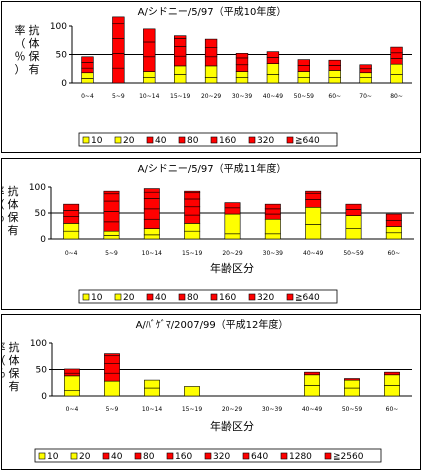  Describe the element at coordinates (392, 409) in the screenshot. I see `x-tick-label: 60~` at that location.